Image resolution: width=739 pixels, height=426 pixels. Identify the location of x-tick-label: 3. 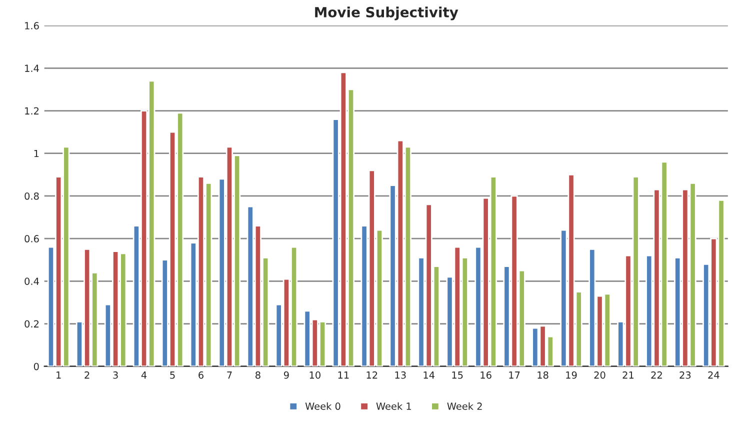
(115, 375).